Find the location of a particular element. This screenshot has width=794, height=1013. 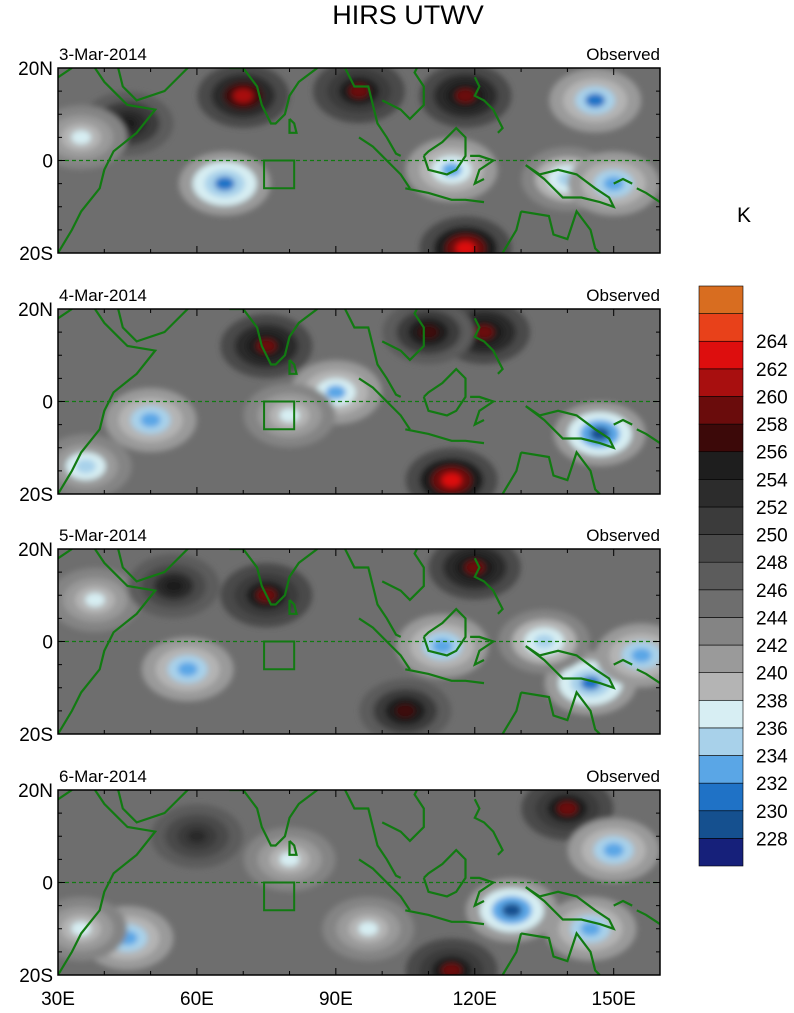

colorbar-tick-label: 240 is located at coordinates (772, 674).